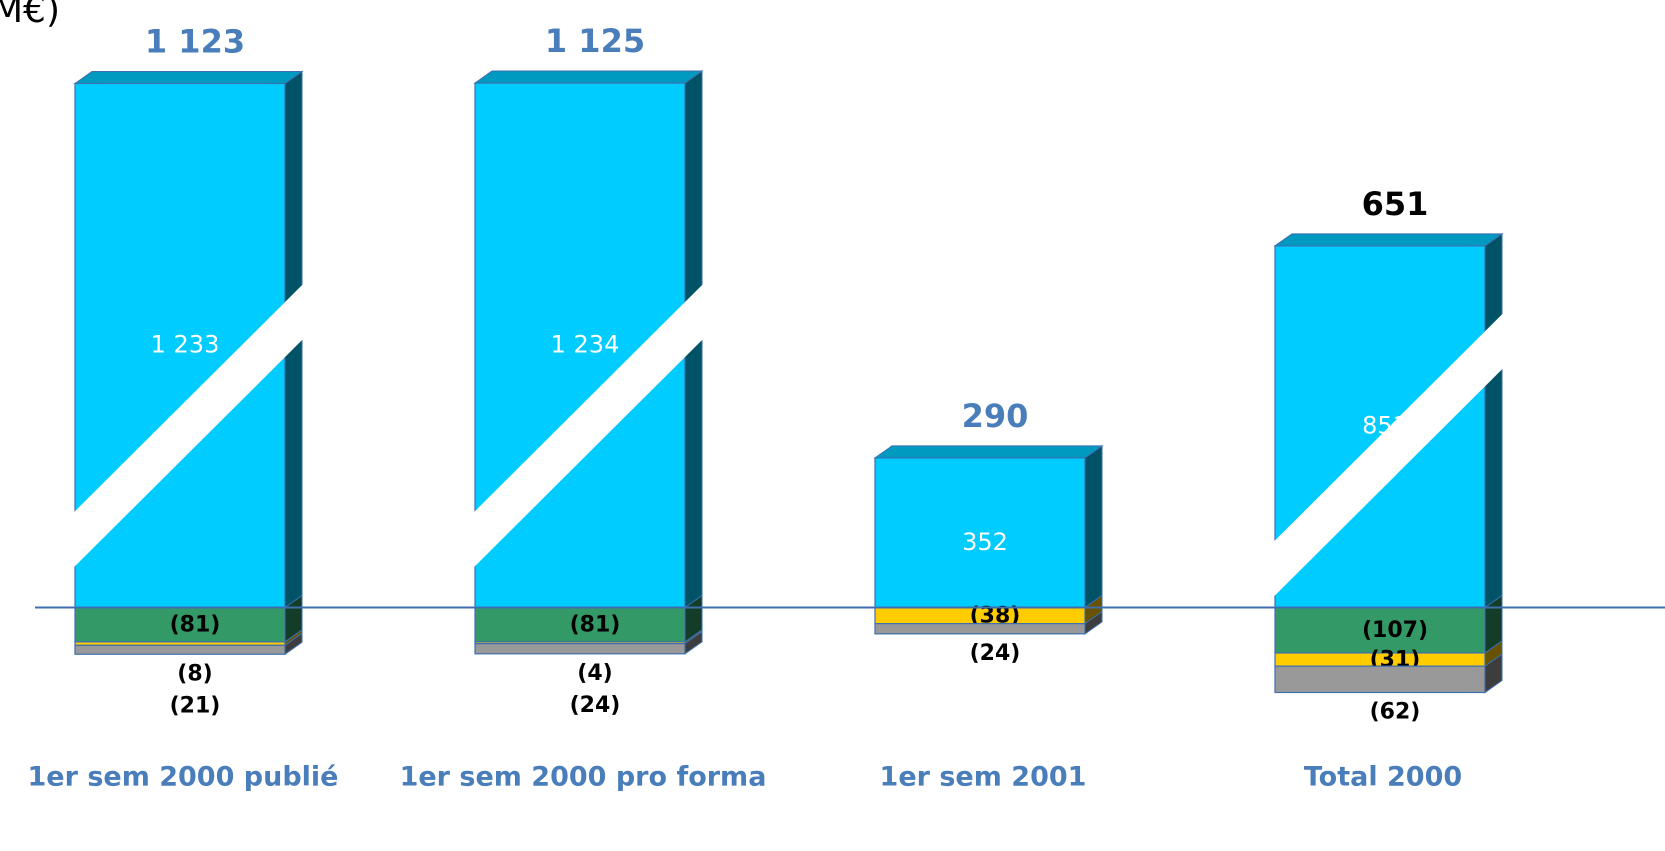 The width and height of the screenshot is (1665, 851). I want to click on value-label: (107), so click(1395, 630).